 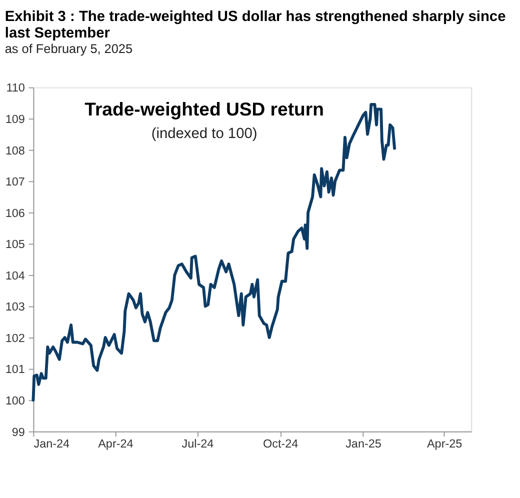 What do you see at coordinates (15, 338) in the screenshot?
I see `y-tick-label: 102` at bounding box center [15, 338].